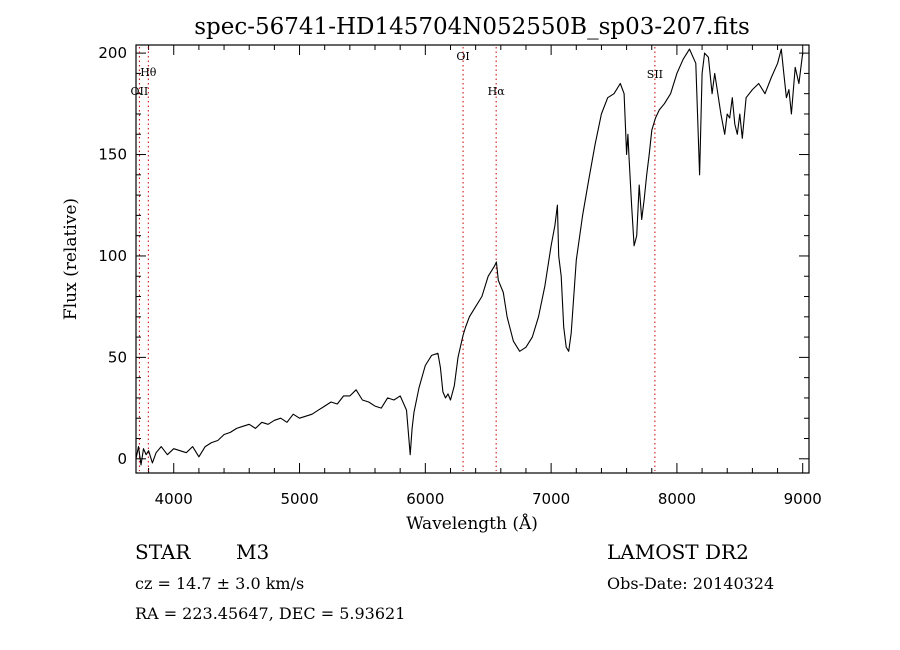 This screenshot has height=650, width=900. What do you see at coordinates (174, 499) in the screenshot?
I see `x-tick-label: 4000` at bounding box center [174, 499].